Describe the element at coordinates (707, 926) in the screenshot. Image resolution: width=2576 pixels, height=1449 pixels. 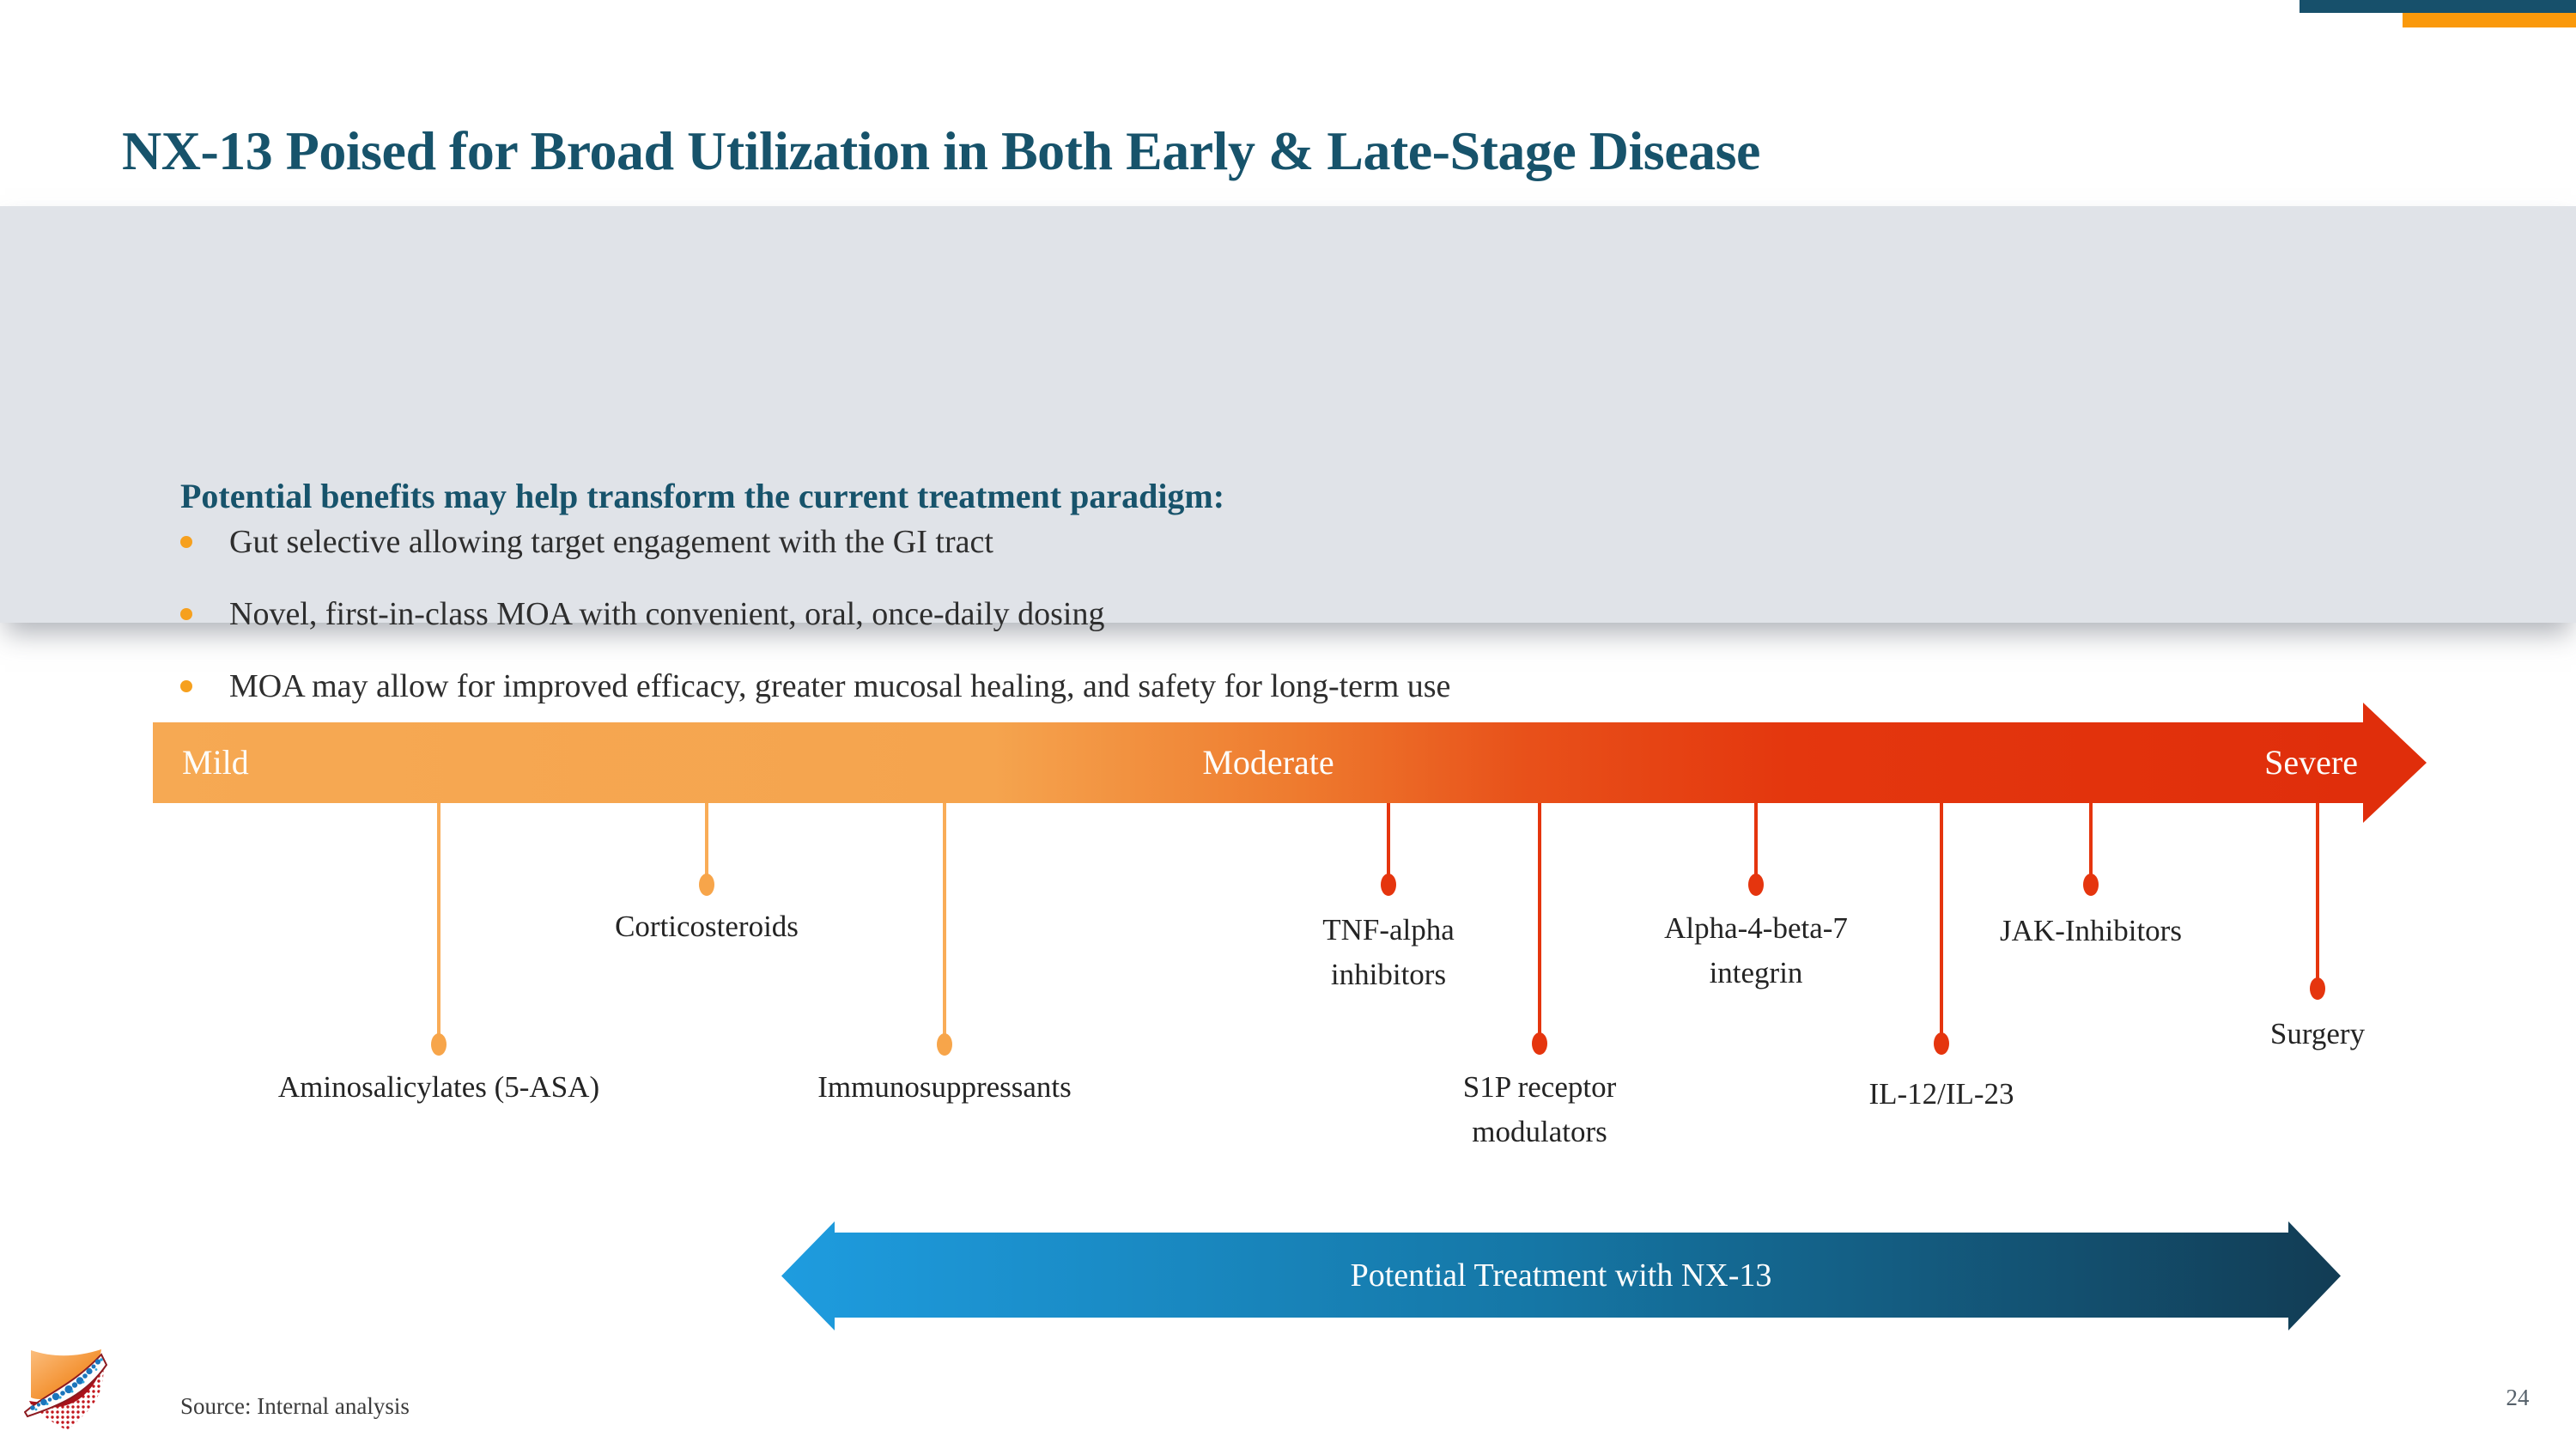
I see `treatment-label: Corticosteroids` at that location.